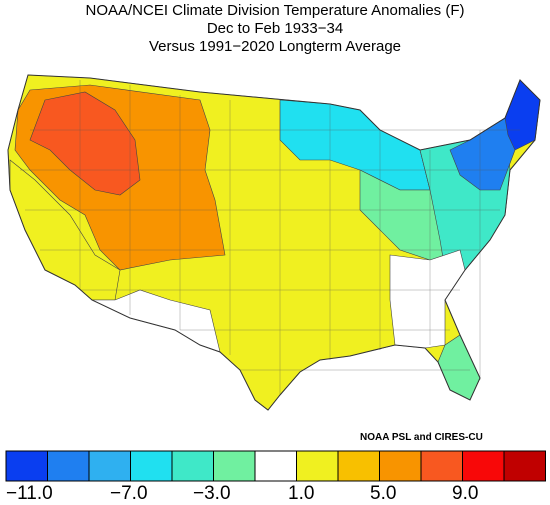 The width and height of the screenshot is (550, 505). What do you see at coordinates (129, 493) in the screenshot?
I see `legend-tick-label: −7.0` at bounding box center [129, 493].